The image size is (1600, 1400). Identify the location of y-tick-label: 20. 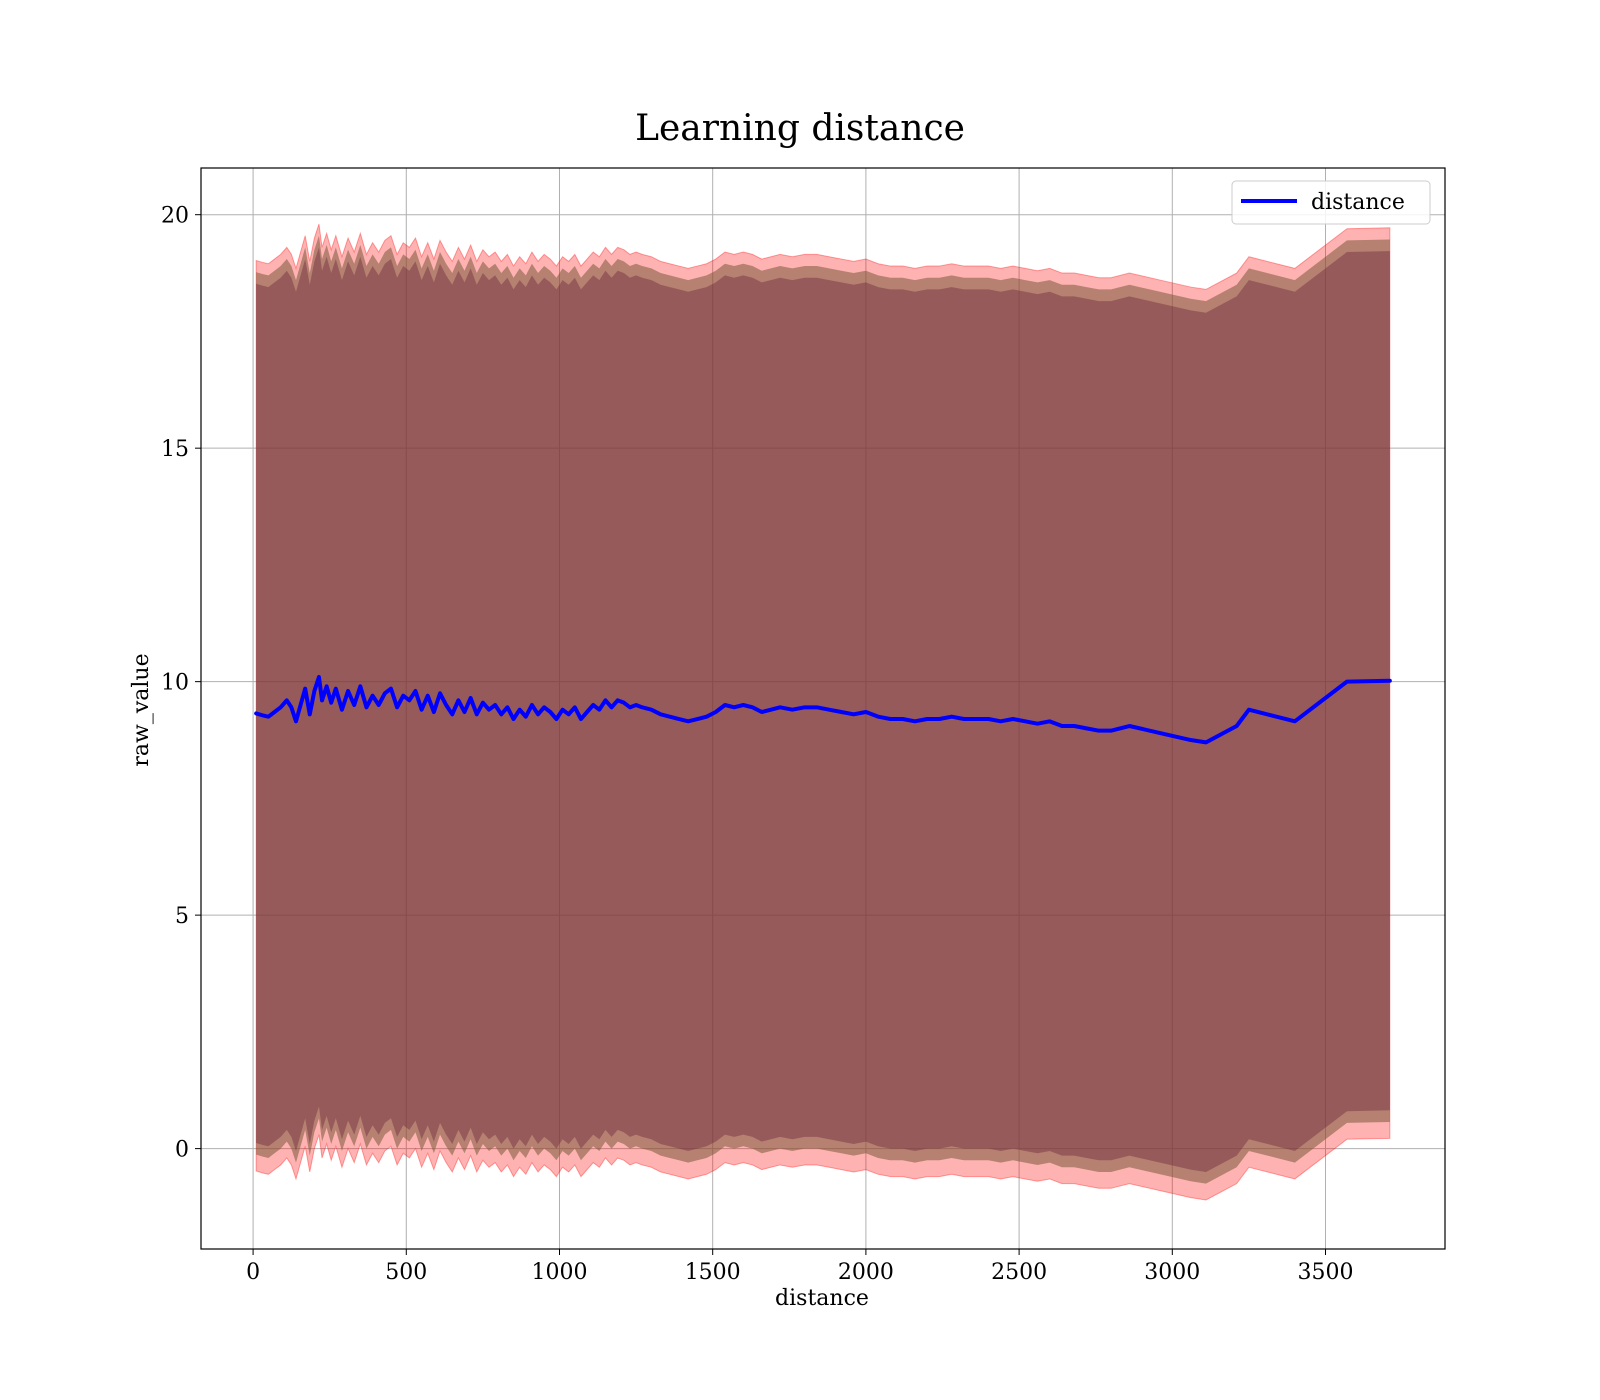
(175, 216).